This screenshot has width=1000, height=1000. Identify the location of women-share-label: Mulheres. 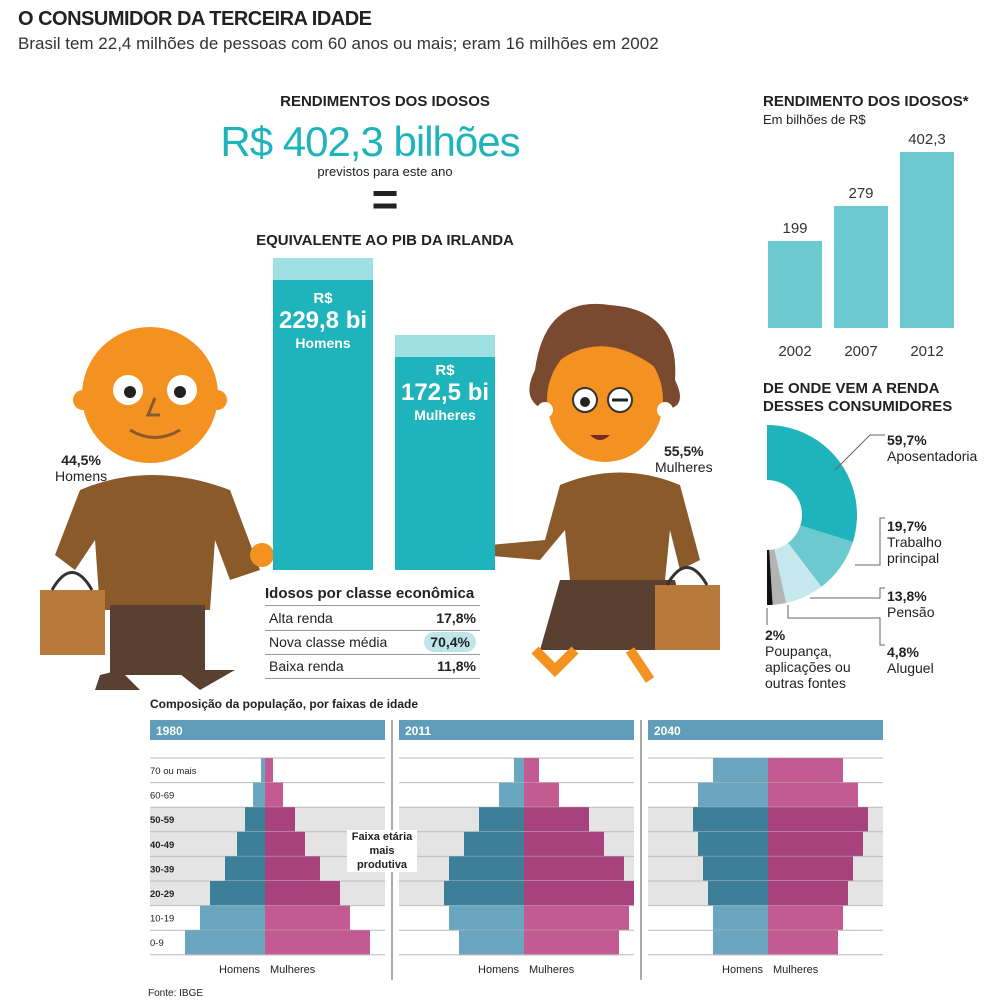
(684, 467).